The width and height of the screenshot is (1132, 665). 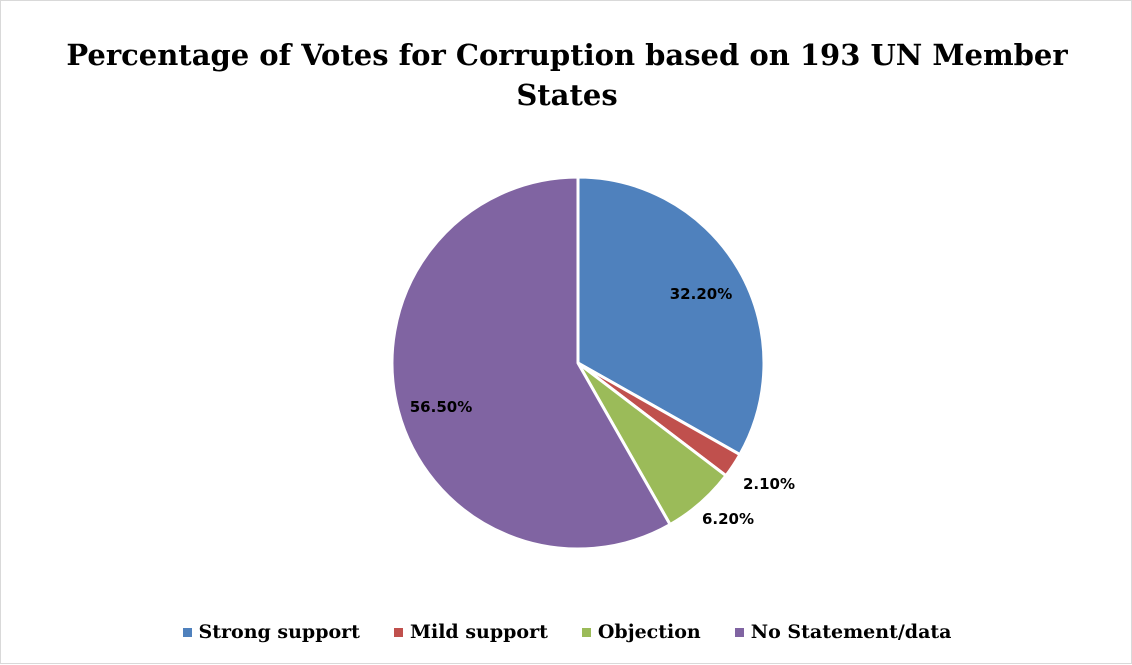 I want to click on slice-strong-support, so click(x=671, y=316).